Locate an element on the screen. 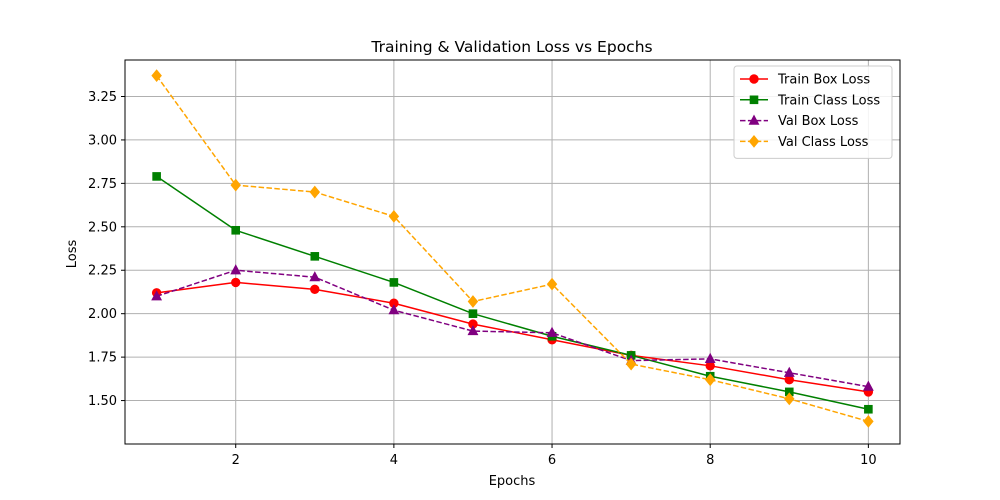 The width and height of the screenshot is (1000, 500). legend-box is located at coordinates (813, 112).